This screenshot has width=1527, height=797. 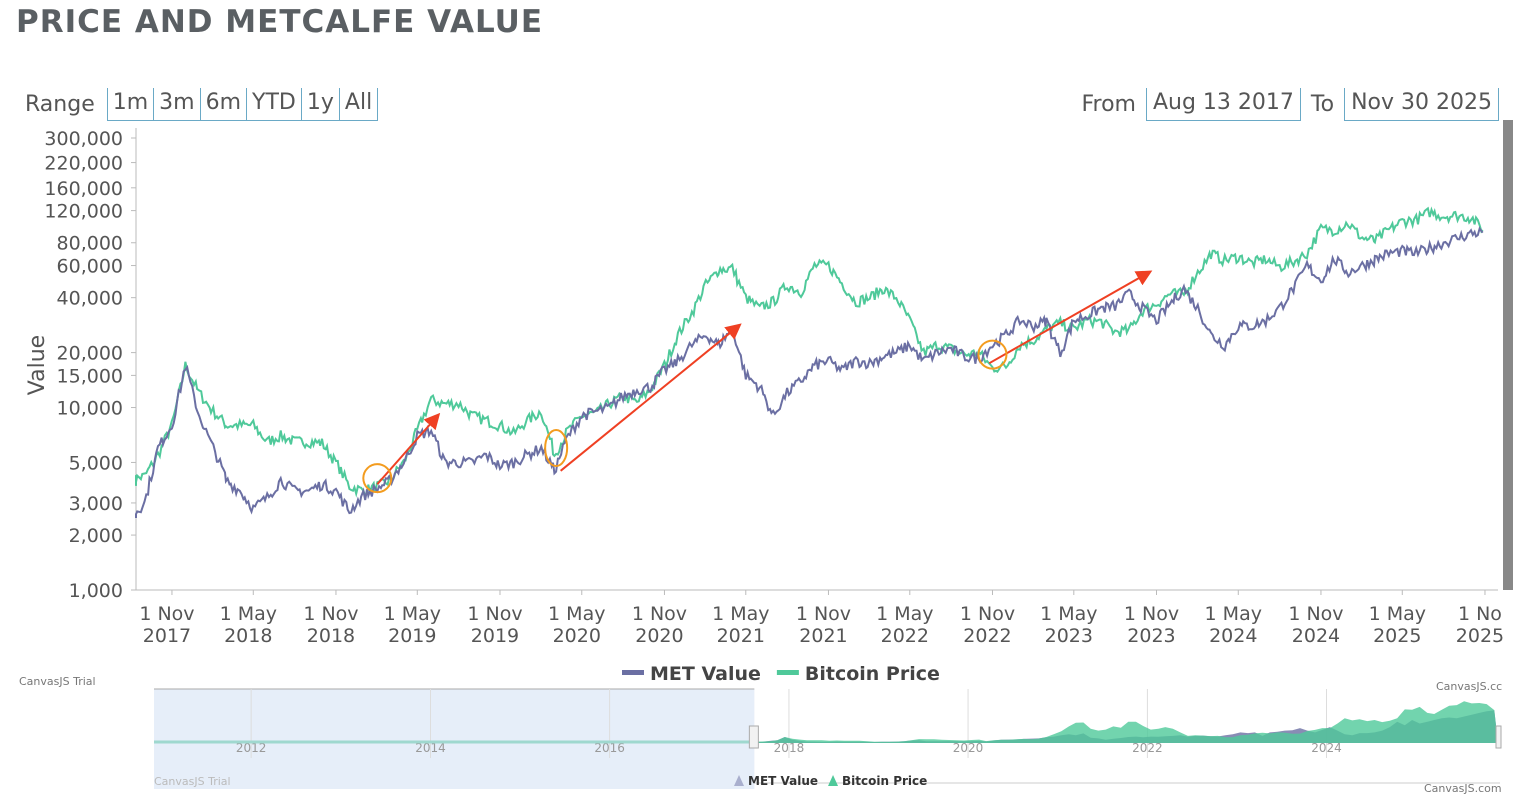 I want to click on y-tick-label: 300,000, so click(x=83, y=139).